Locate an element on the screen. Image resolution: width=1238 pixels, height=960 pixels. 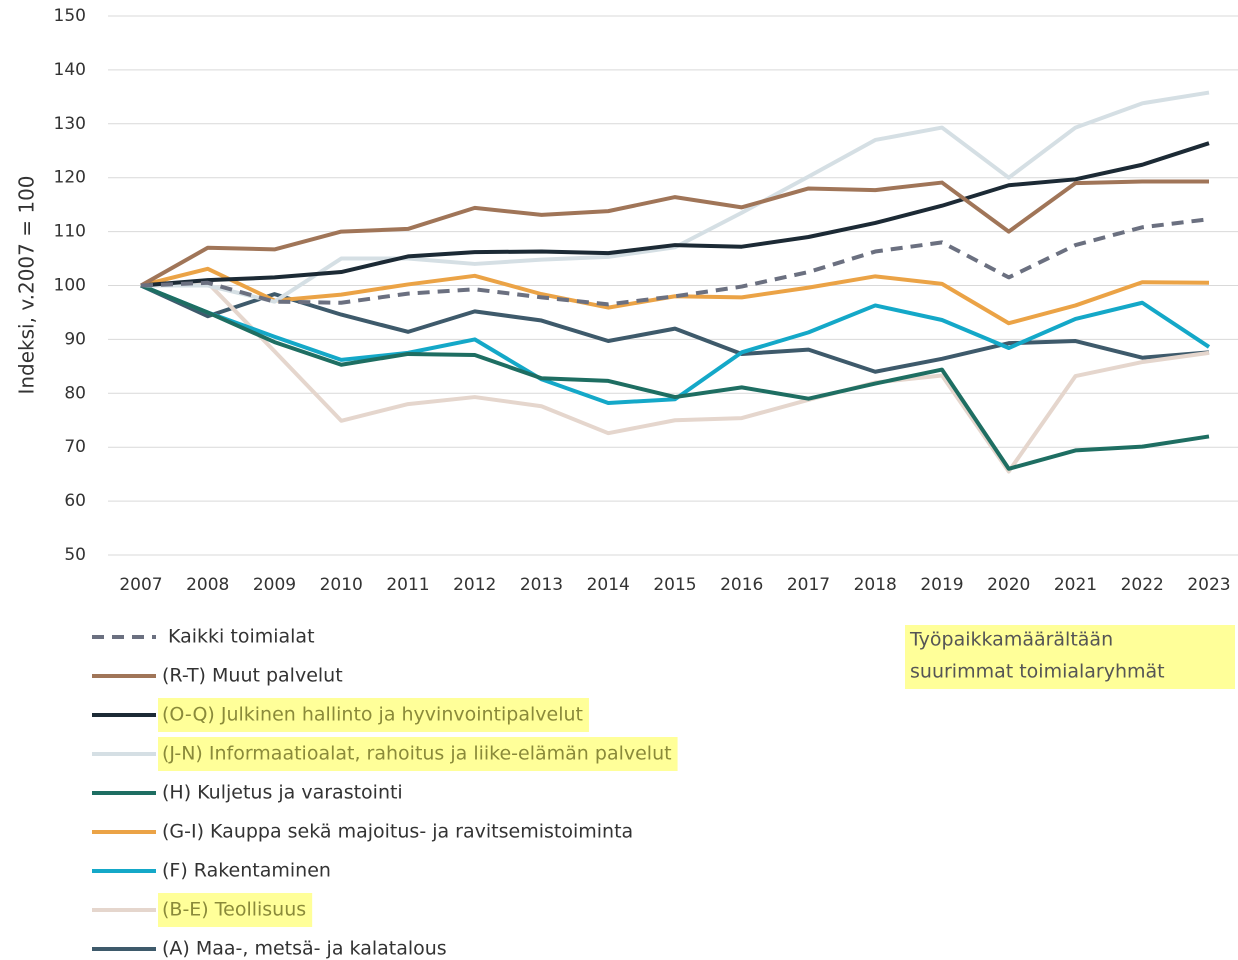
annotation: suurimmat toimialaryhmät is located at coordinates (1037, 672).